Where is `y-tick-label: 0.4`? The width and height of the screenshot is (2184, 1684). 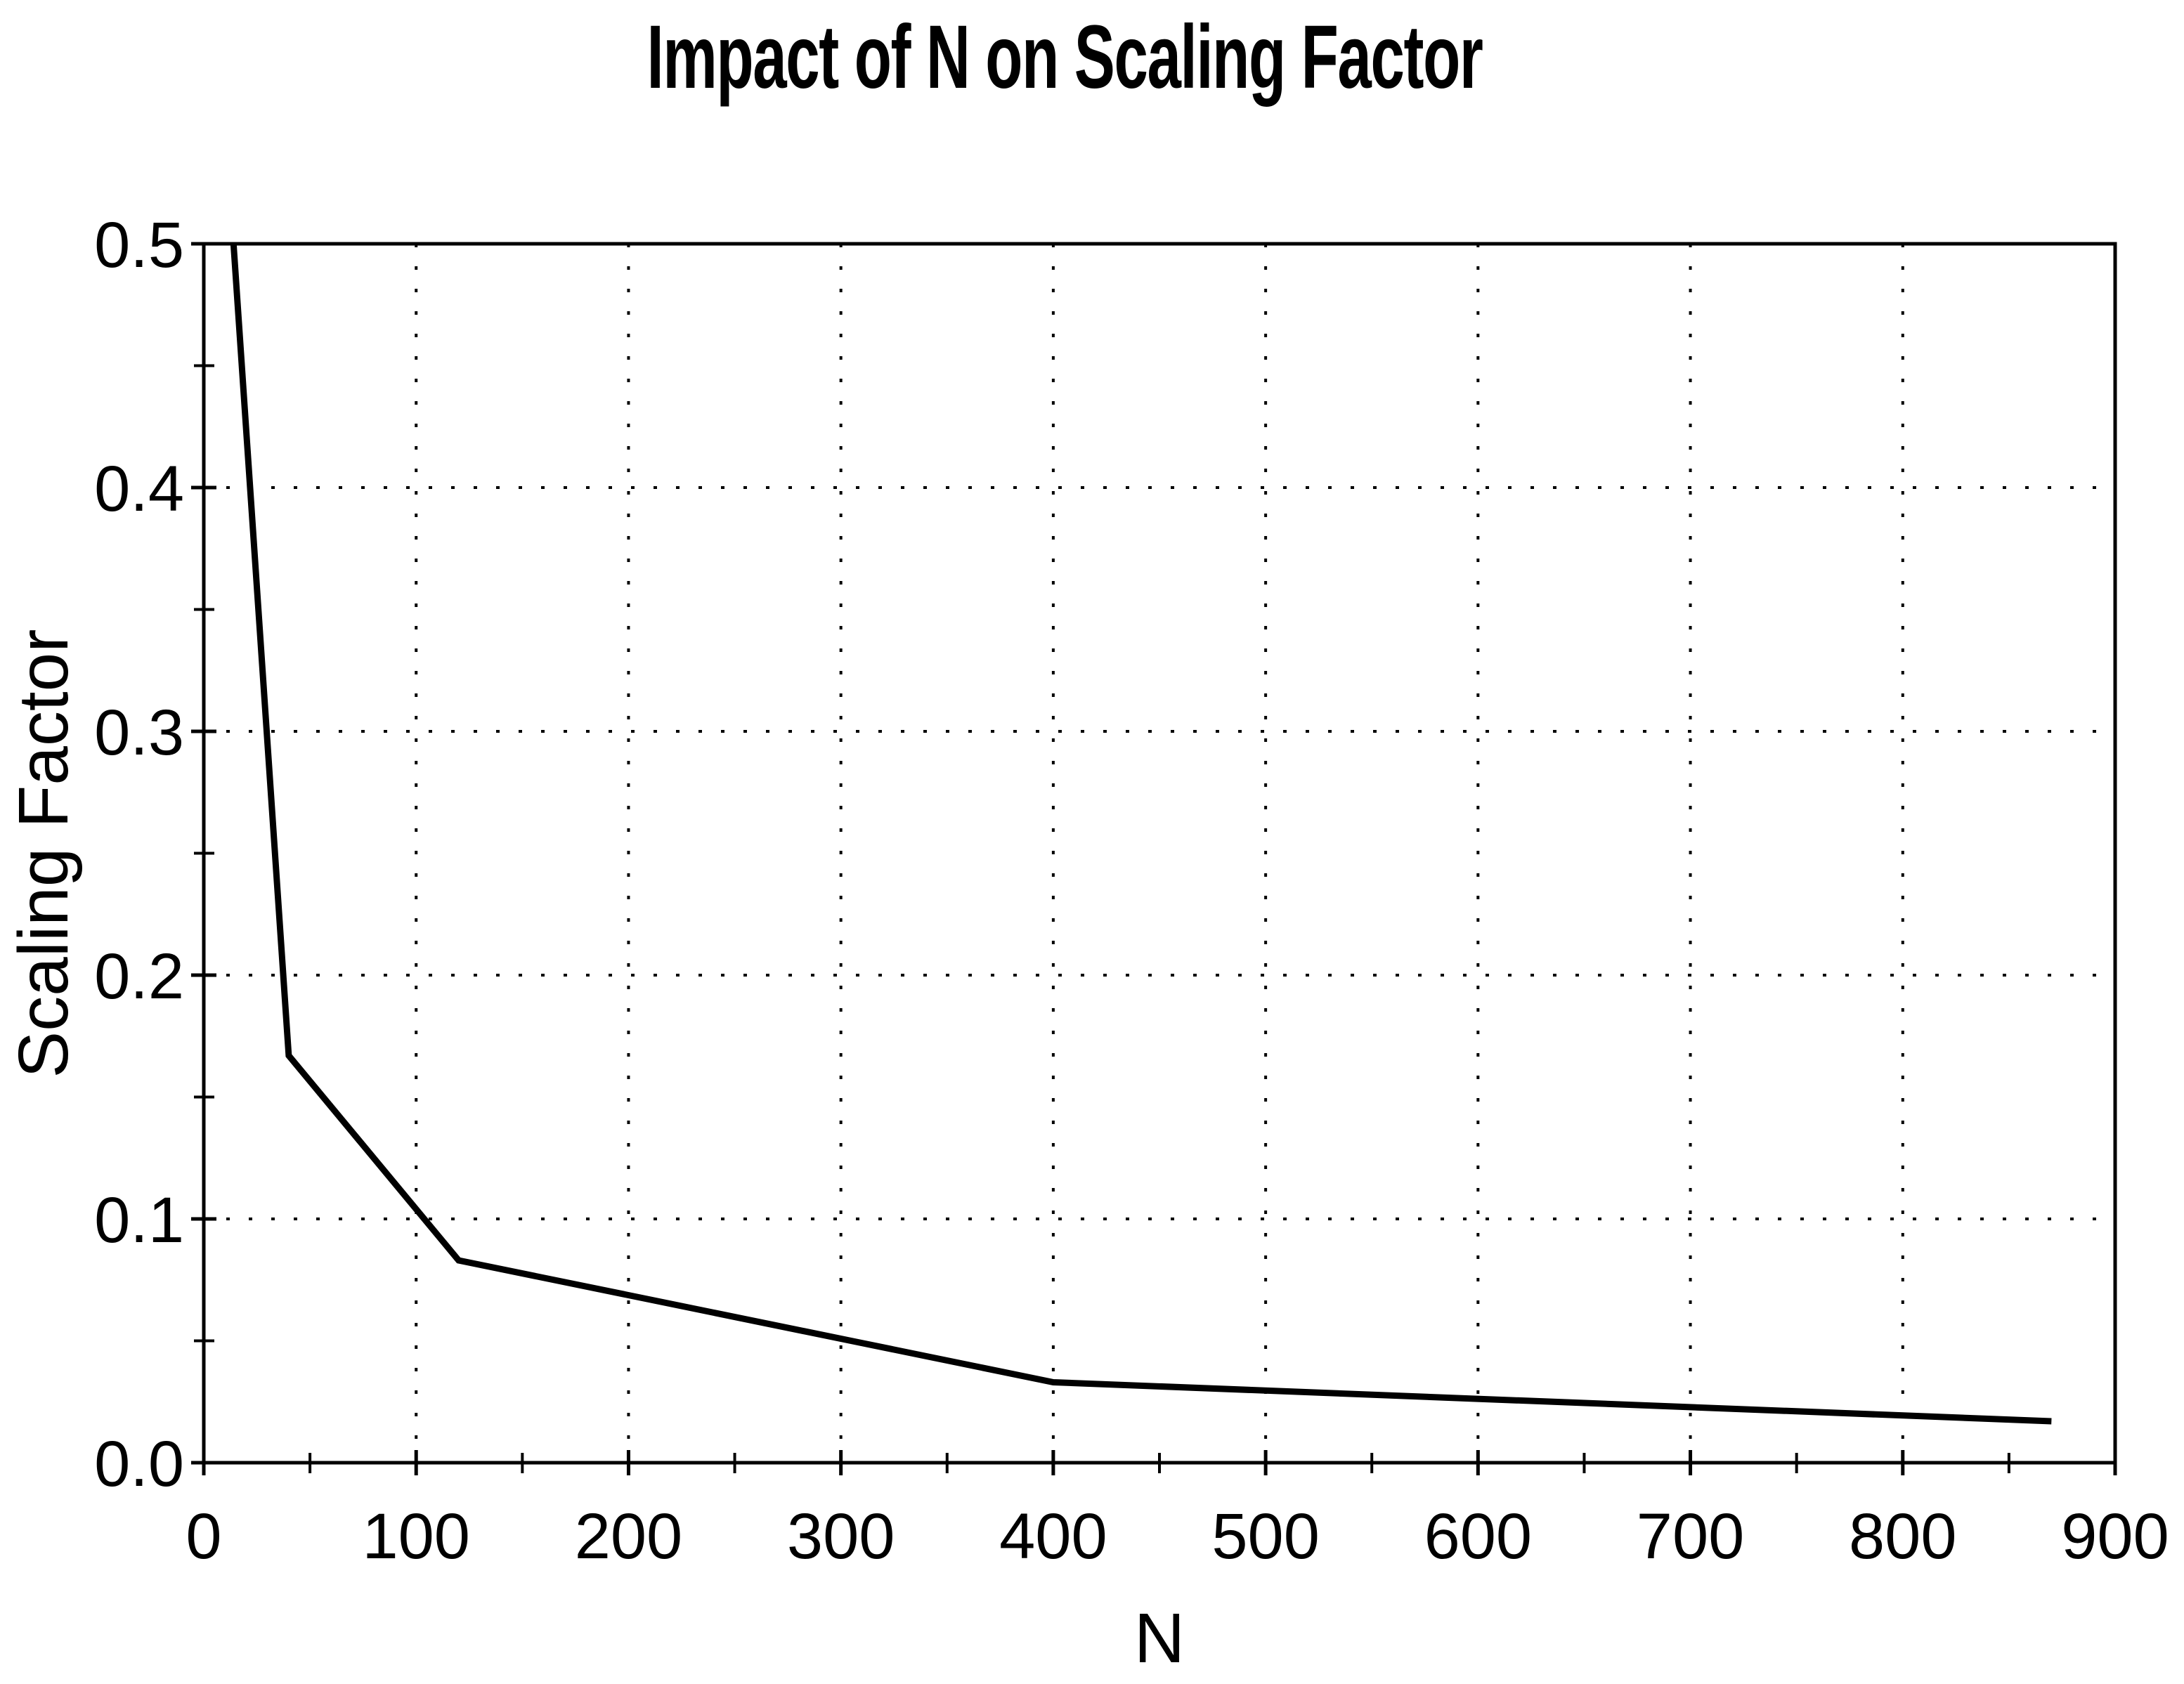 y-tick-label: 0.4 is located at coordinates (139, 489).